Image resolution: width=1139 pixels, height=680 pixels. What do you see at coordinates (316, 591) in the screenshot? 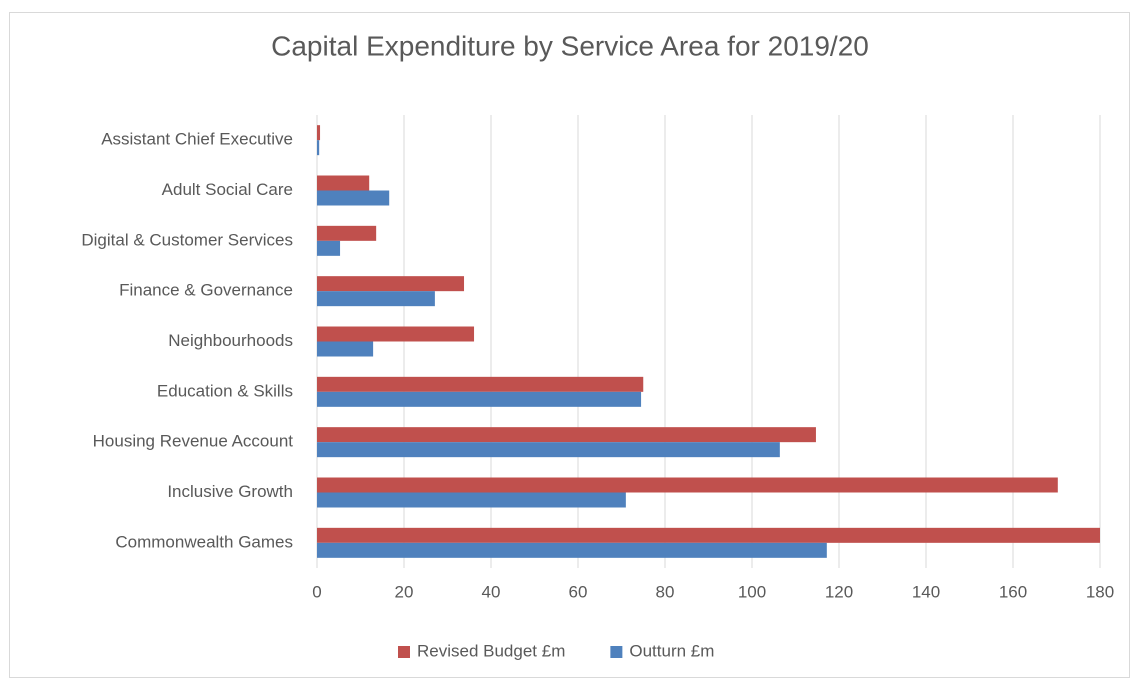
I see `x-tick-label: 0` at bounding box center [316, 591].